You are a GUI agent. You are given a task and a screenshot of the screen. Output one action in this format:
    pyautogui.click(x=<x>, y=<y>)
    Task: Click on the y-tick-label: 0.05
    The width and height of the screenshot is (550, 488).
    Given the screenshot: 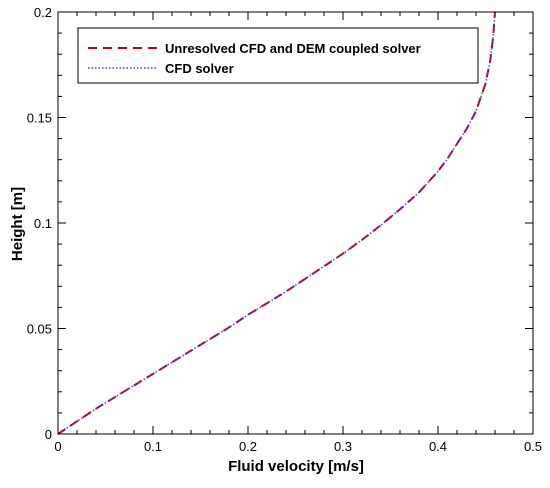 What is the action you would take?
    pyautogui.click(x=39, y=329)
    